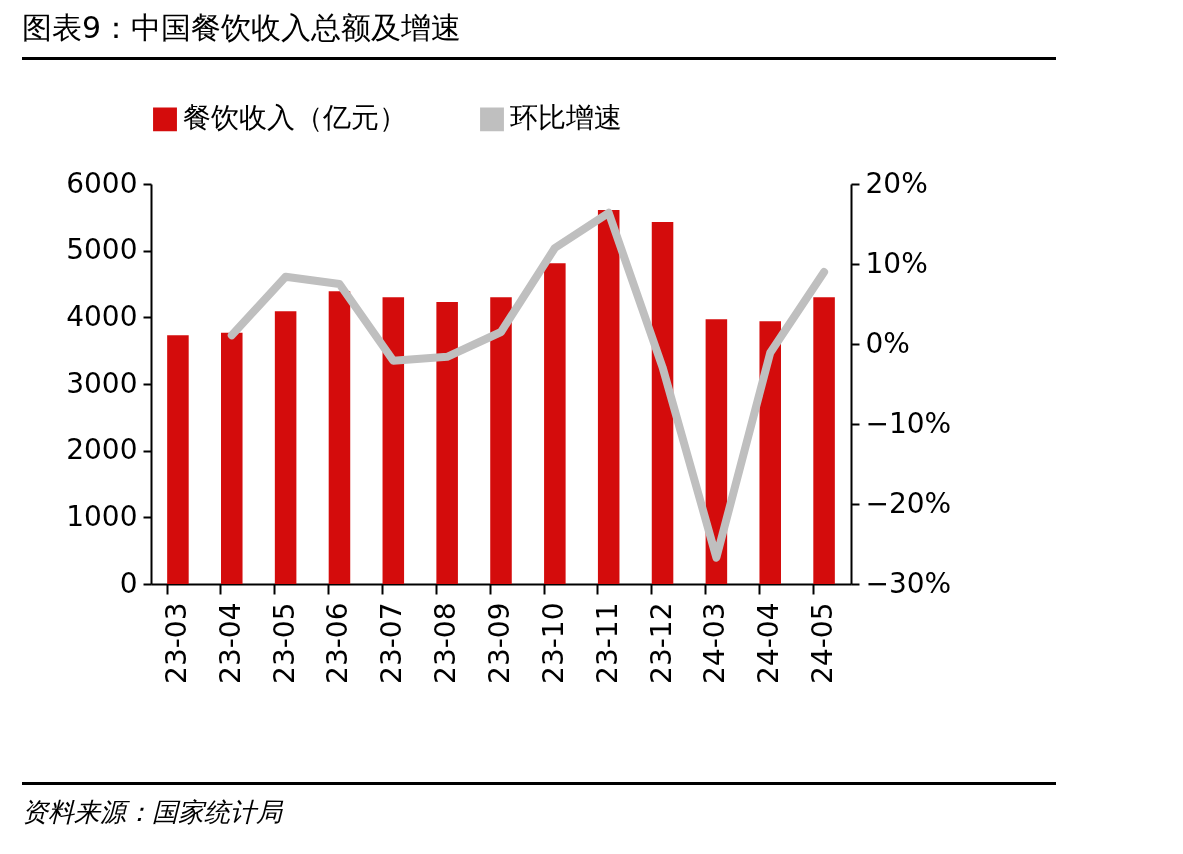 The height and width of the screenshot is (854, 1183). What do you see at coordinates (102, 383) in the screenshot?
I see `y-tick-label: 3000` at bounding box center [102, 383].